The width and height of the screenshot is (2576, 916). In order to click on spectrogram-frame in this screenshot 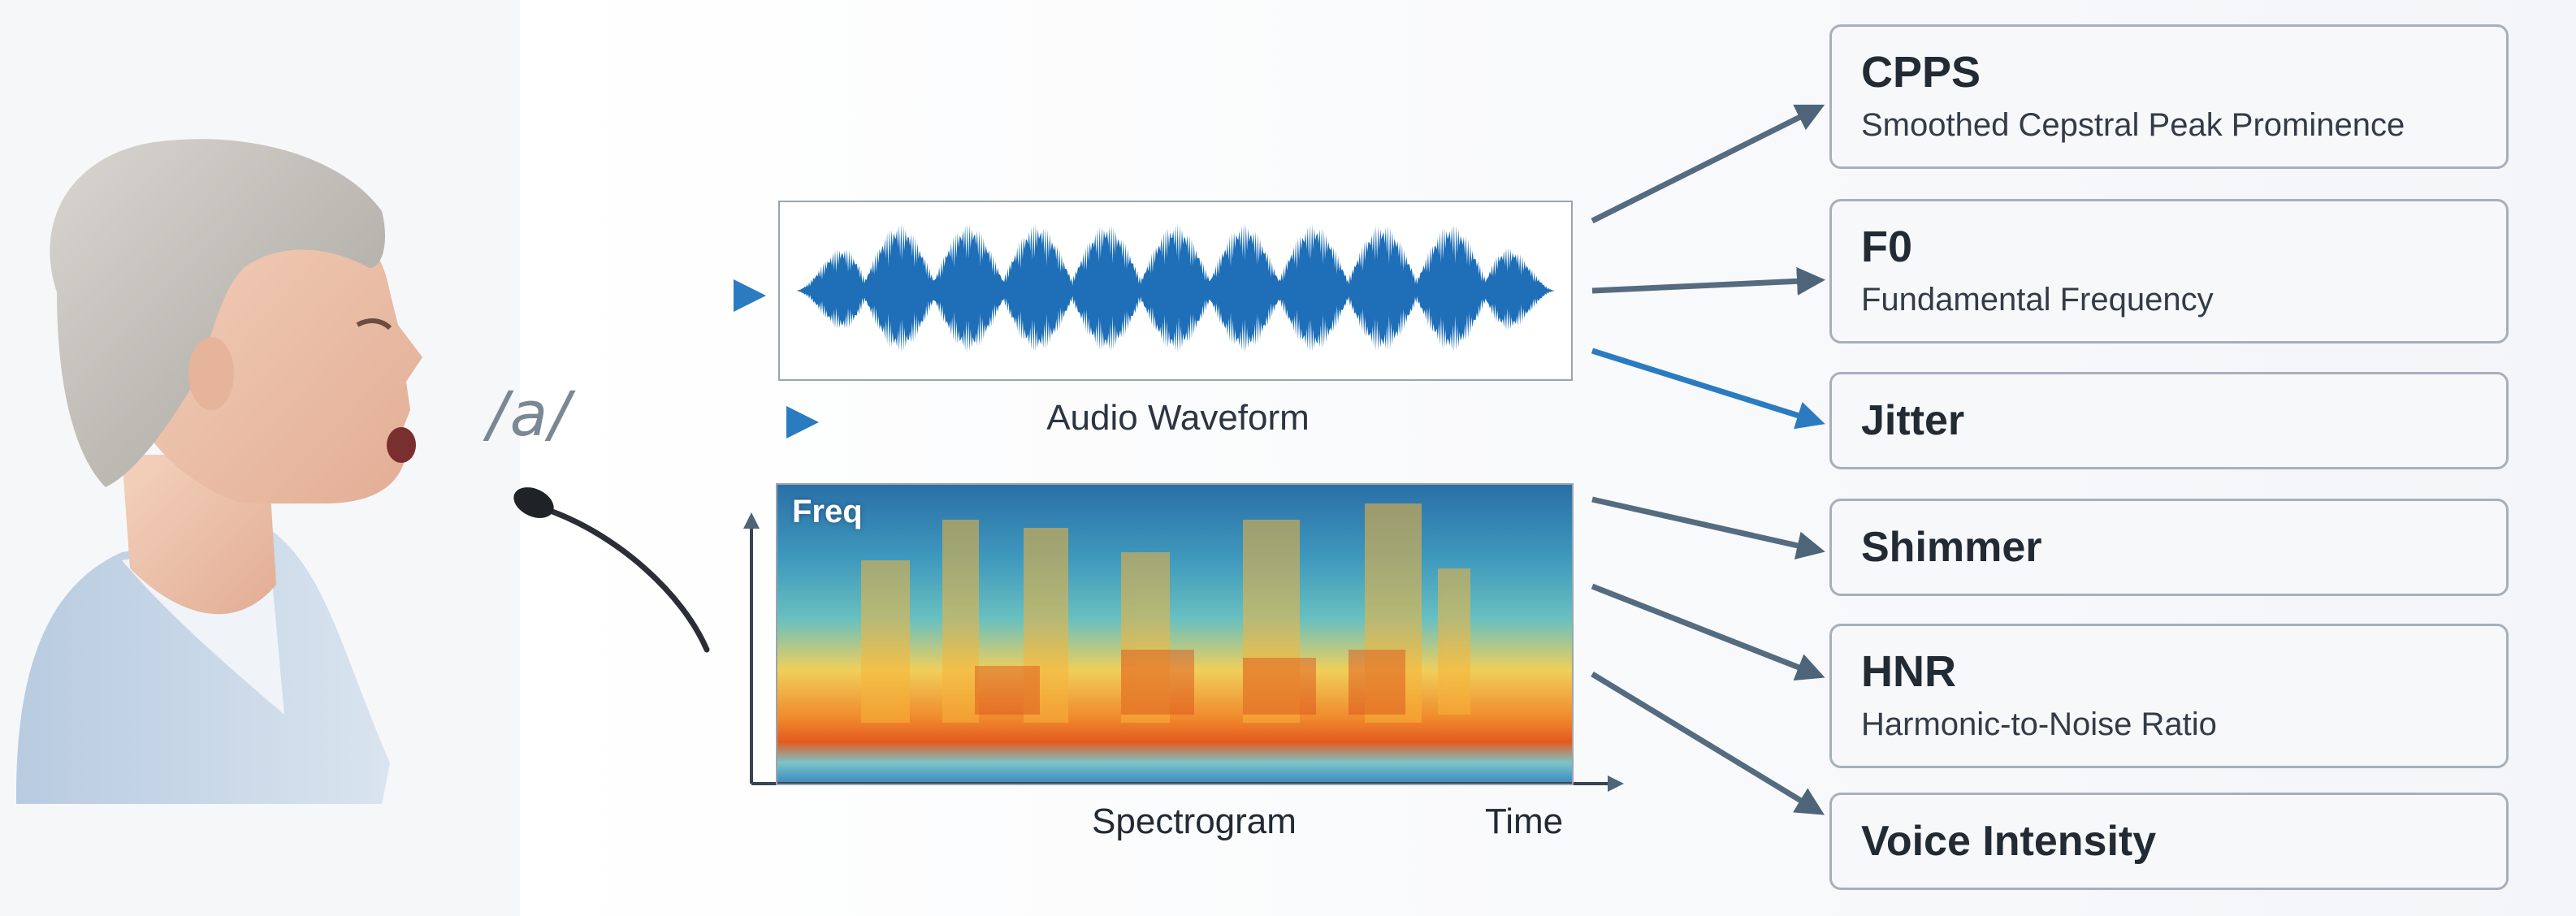, I will do `click(1175, 634)`.